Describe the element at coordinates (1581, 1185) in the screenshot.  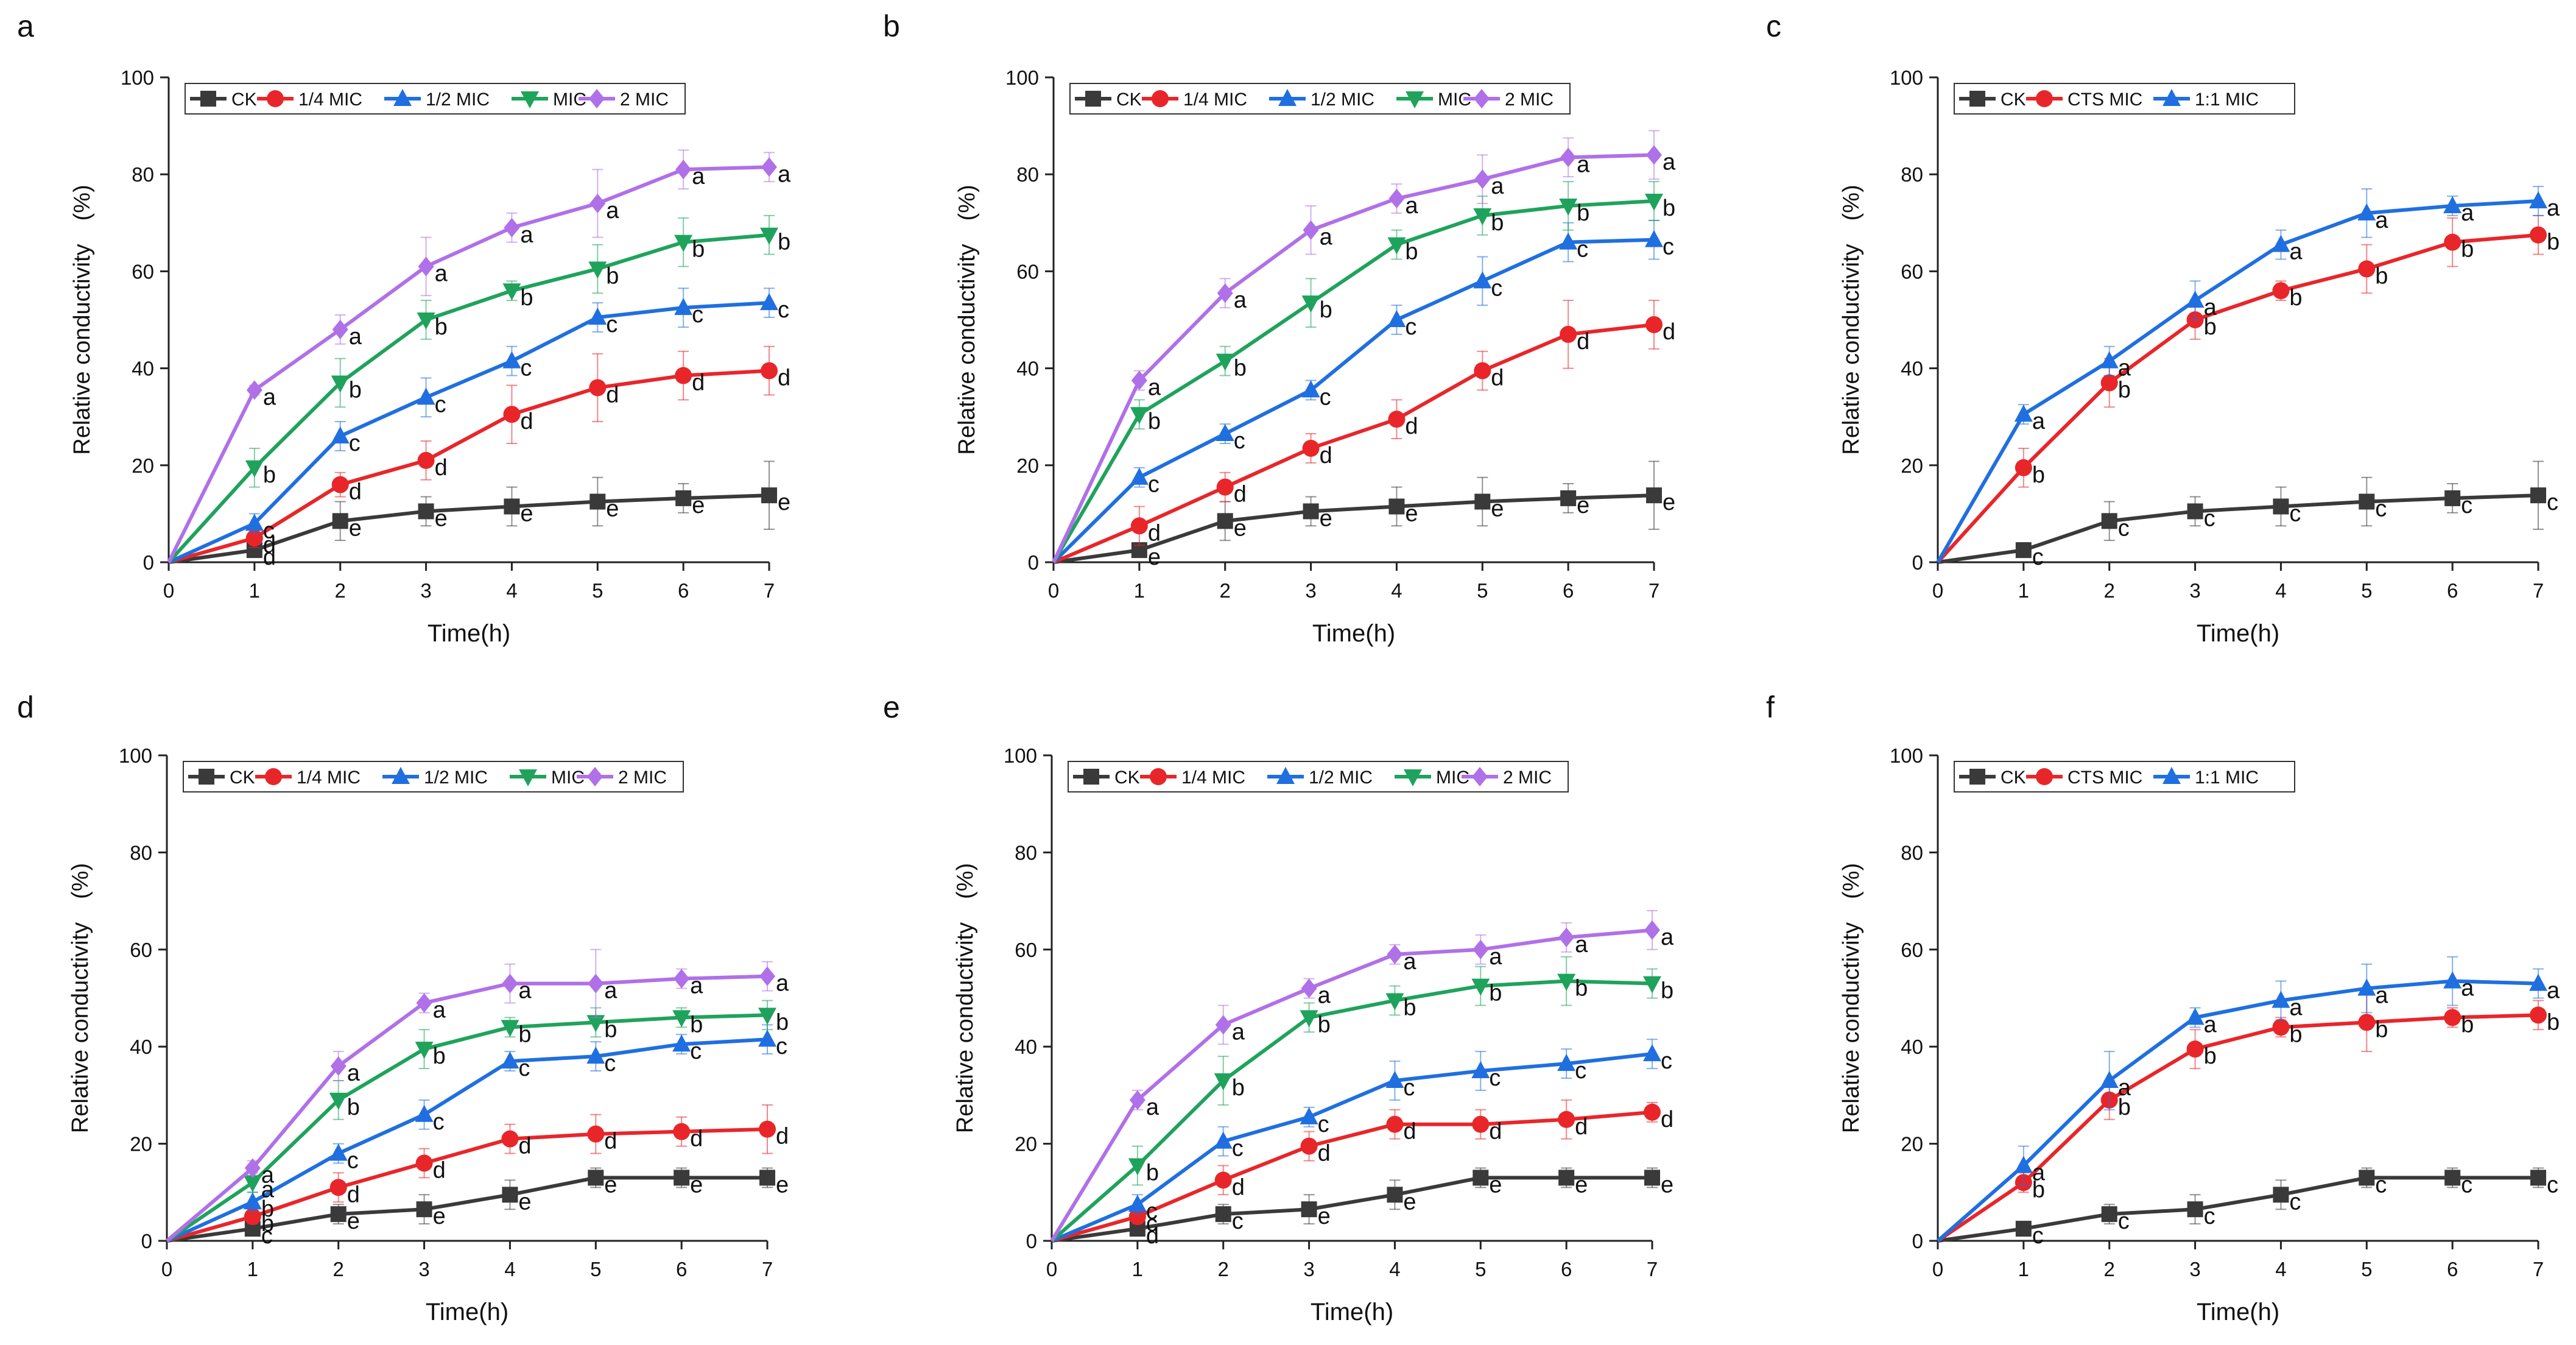
I see `significance-letter: e` at that location.